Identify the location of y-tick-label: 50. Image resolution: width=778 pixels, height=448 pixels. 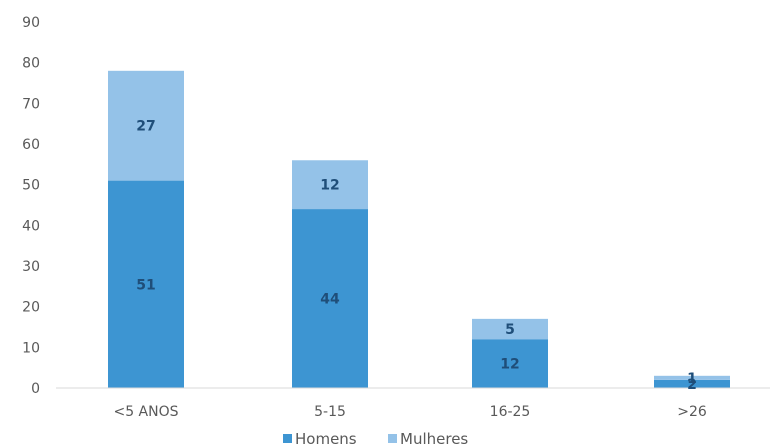
(31, 186).